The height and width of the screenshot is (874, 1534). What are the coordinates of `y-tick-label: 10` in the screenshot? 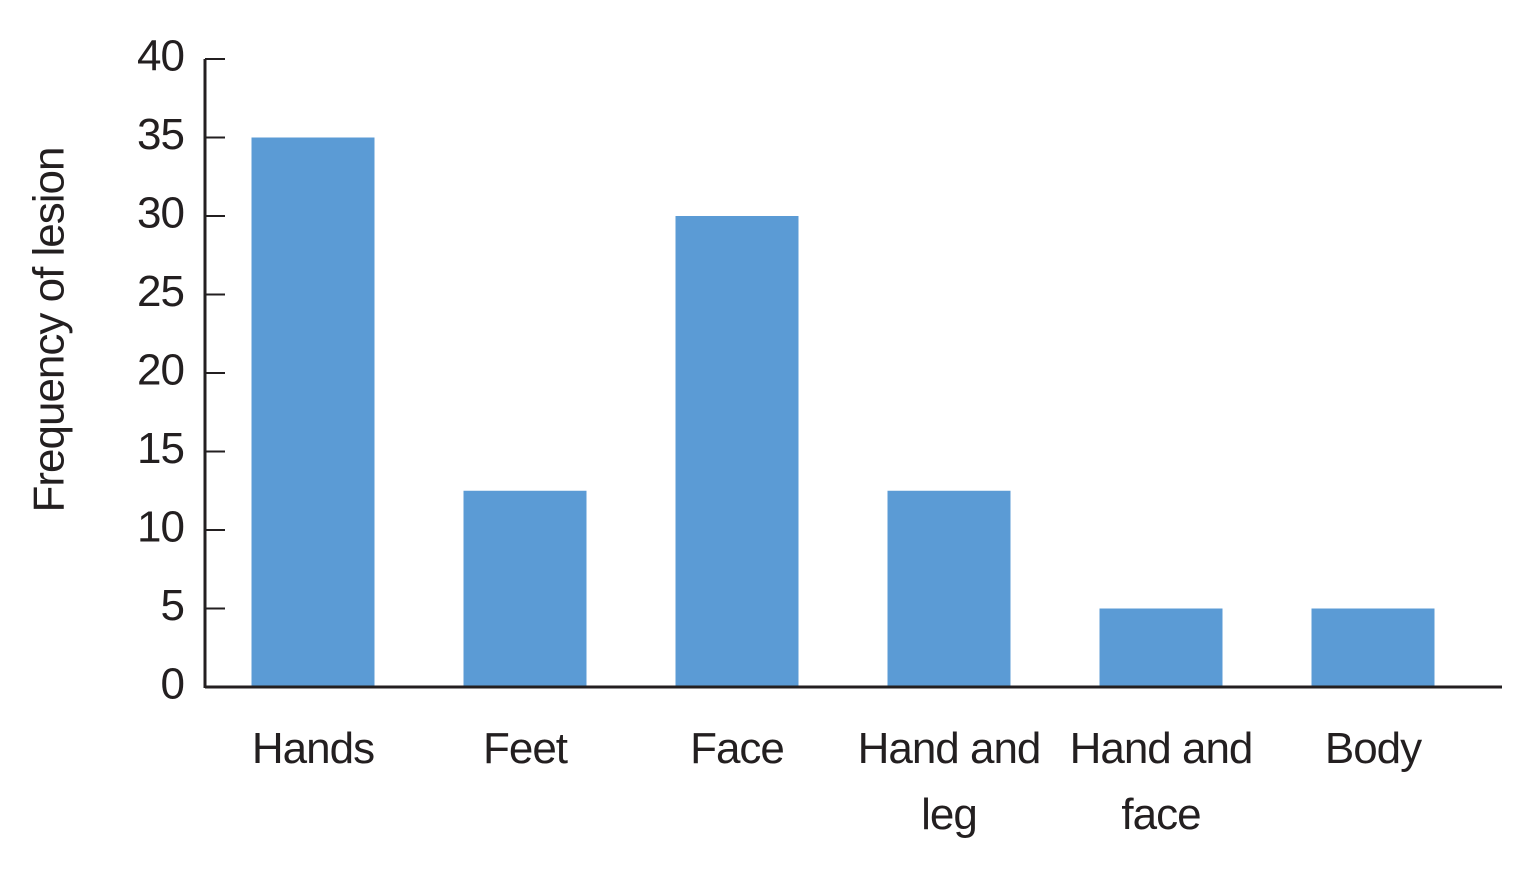 It's located at (160, 527).